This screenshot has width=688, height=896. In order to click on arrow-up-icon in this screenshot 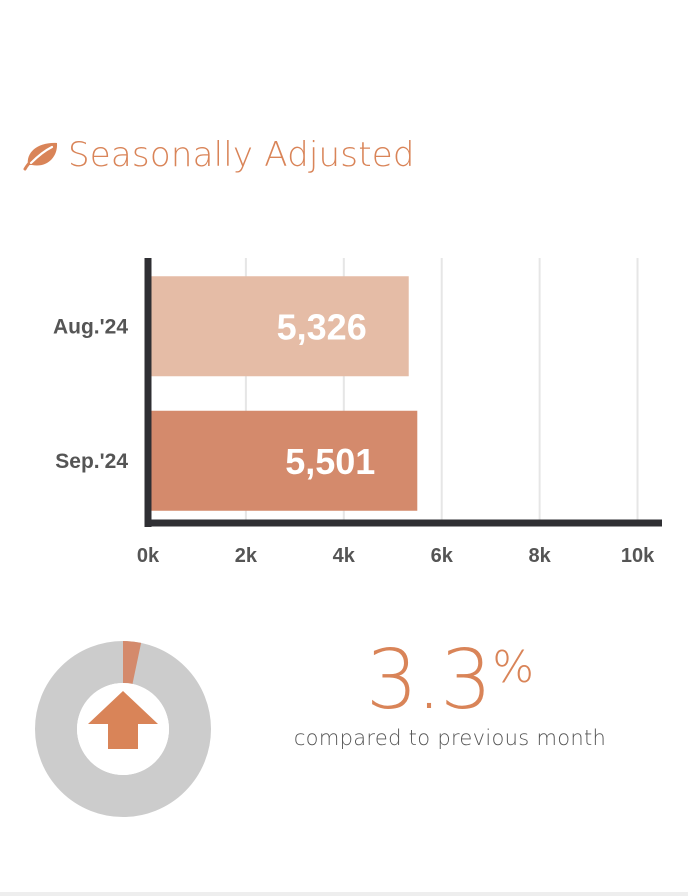, I will do `click(123, 720)`.